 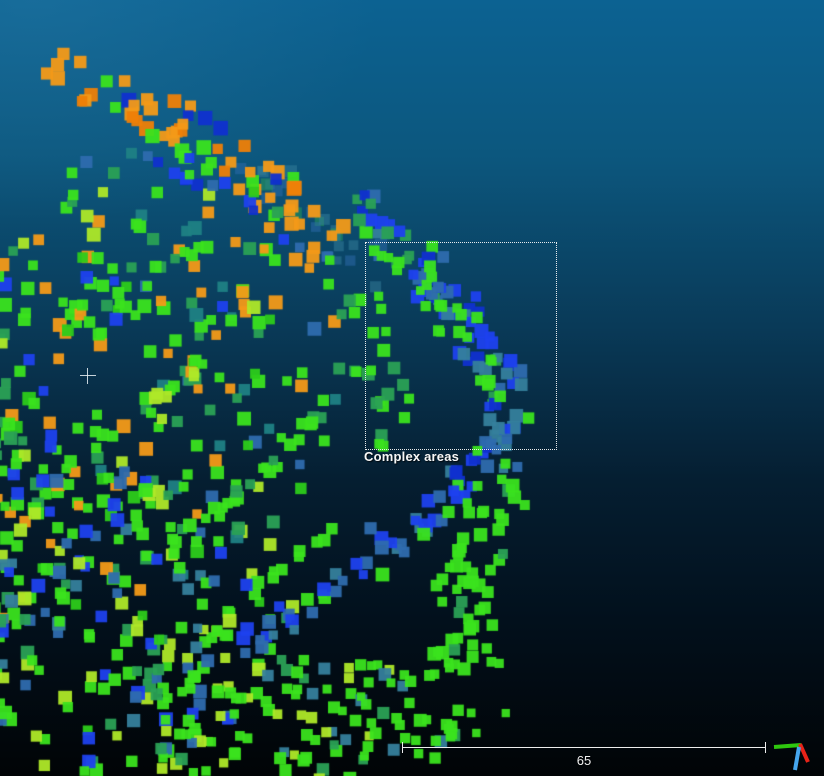 What do you see at coordinates (765, 747) in the screenshot?
I see `scale-bar-right-tick` at bounding box center [765, 747].